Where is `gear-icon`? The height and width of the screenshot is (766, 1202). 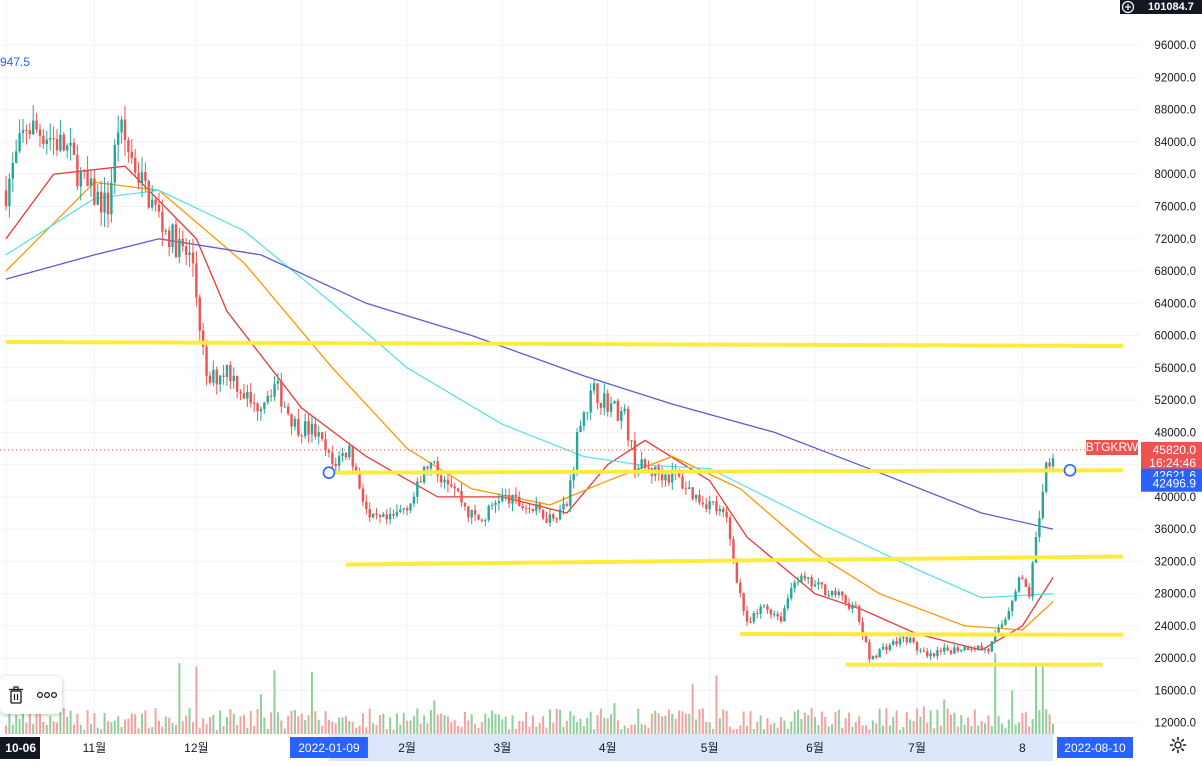 gear-icon is located at coordinates (1178, 747).